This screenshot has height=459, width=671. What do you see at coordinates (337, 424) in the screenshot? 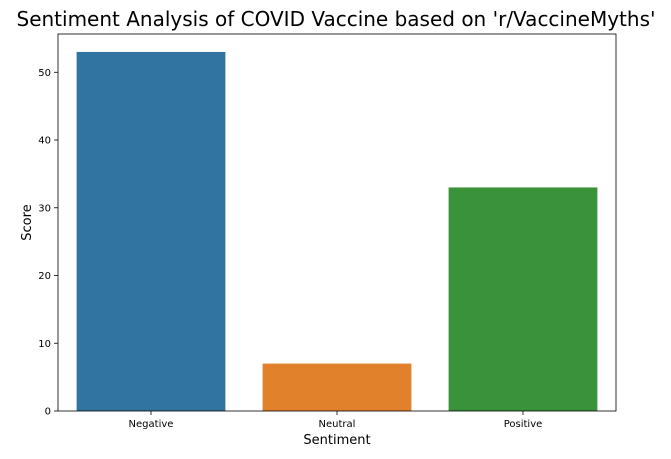
I see `x-tick-label: Neutral` at bounding box center [337, 424].